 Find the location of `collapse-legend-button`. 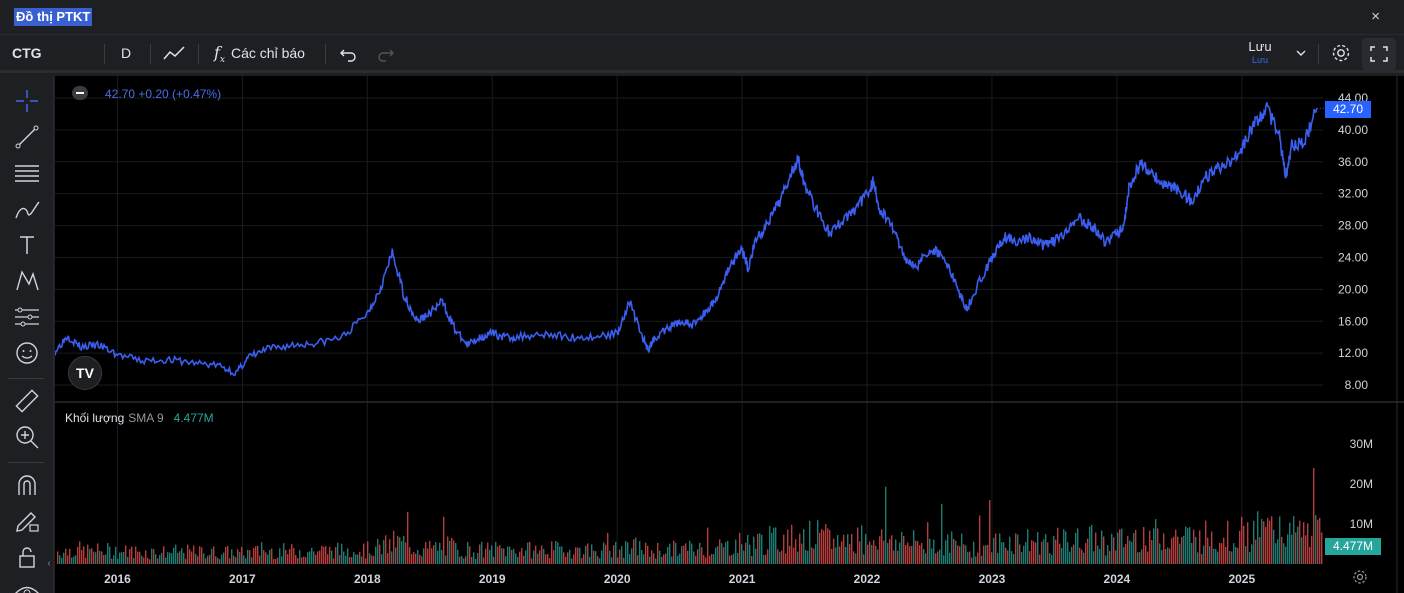

collapse-legend-button is located at coordinates (80, 93).